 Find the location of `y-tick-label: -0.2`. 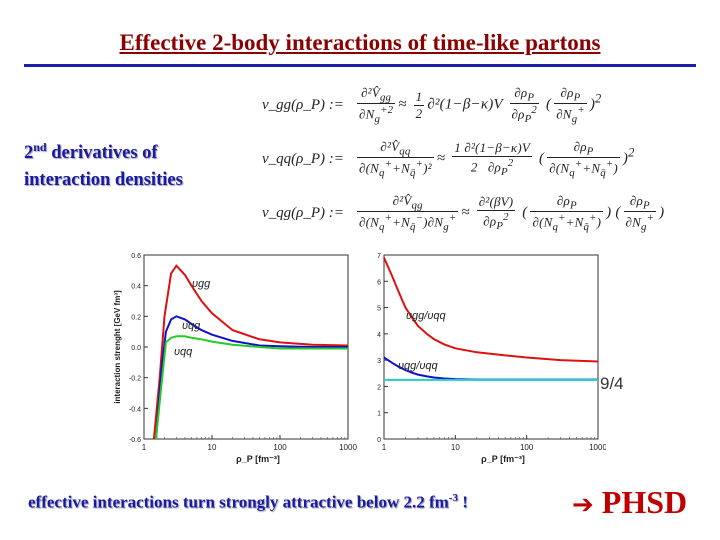

y-tick-label: -0.2 is located at coordinates (135, 379).